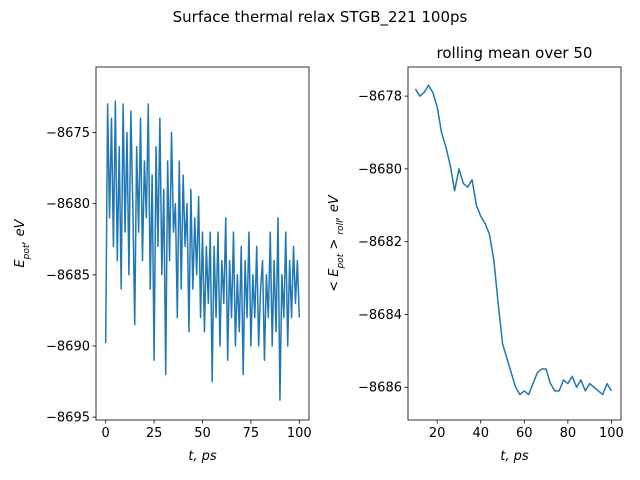  What do you see at coordinates (380, 242) in the screenshot?
I see `y-tick-label: −8682` at bounding box center [380, 242].